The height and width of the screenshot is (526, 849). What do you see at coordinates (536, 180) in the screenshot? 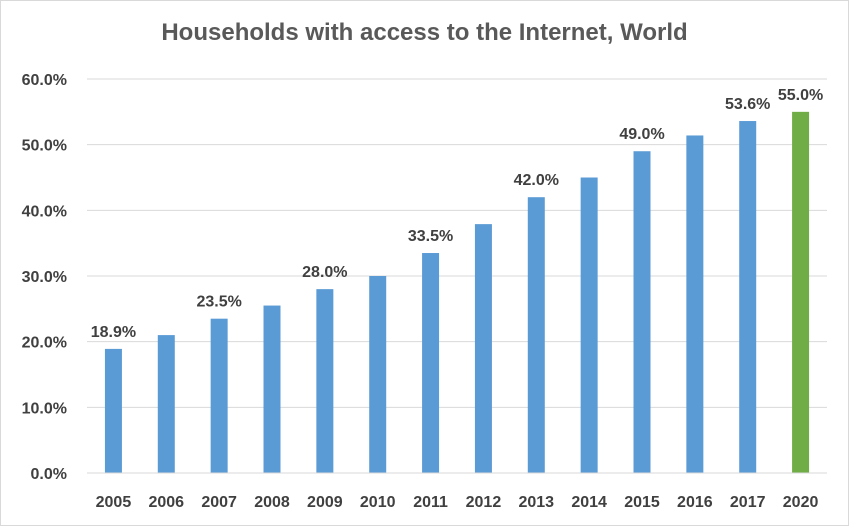
I see `data-label: 42.0%` at bounding box center [536, 180].